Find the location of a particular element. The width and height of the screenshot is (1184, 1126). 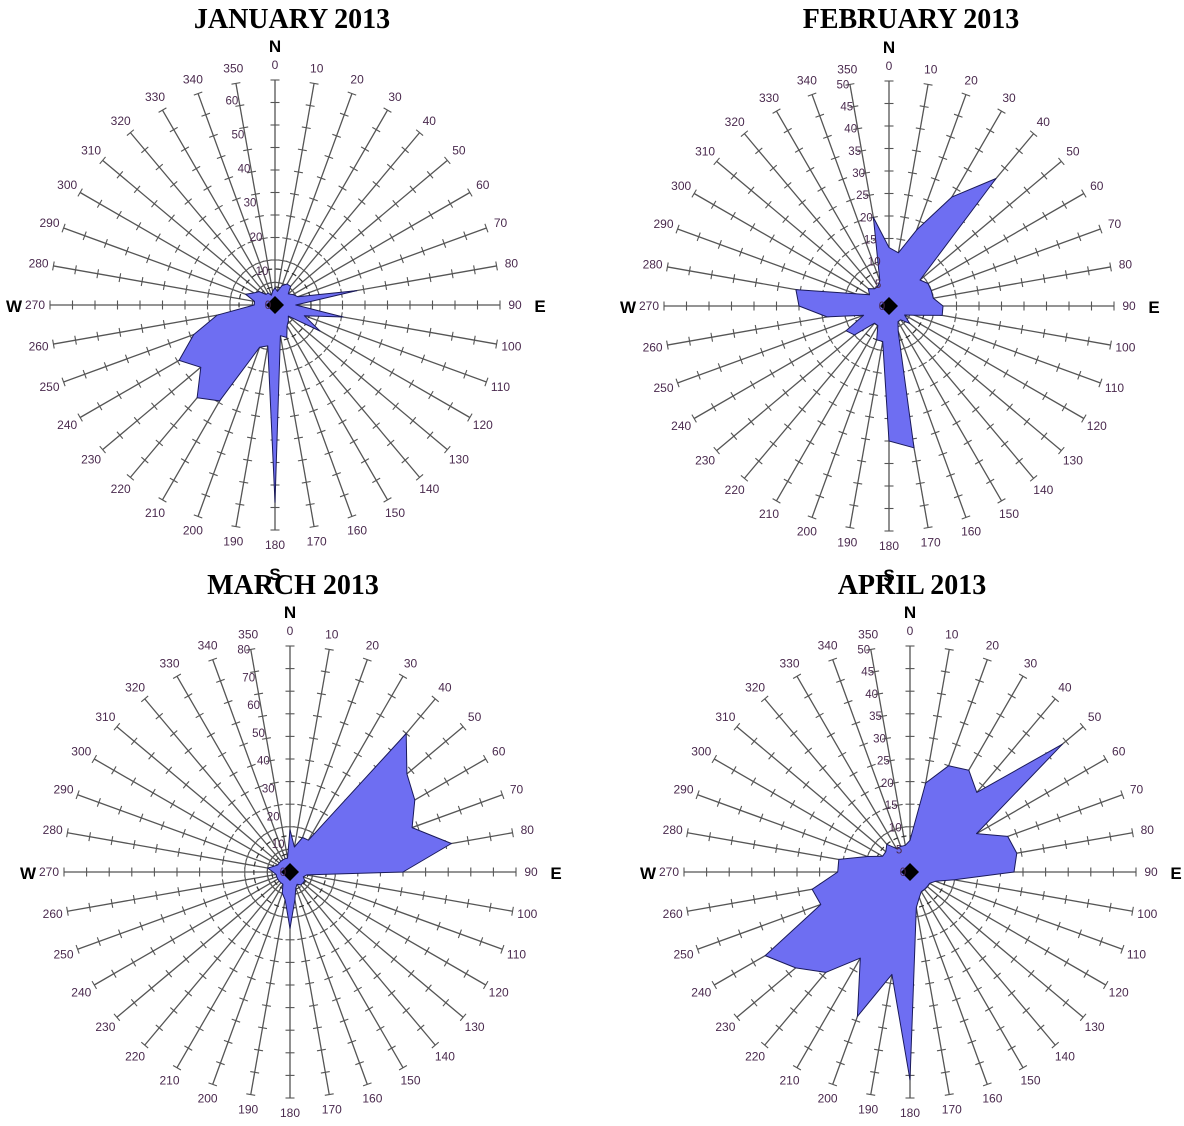

scale-label: 70 is located at coordinates (248, 678).